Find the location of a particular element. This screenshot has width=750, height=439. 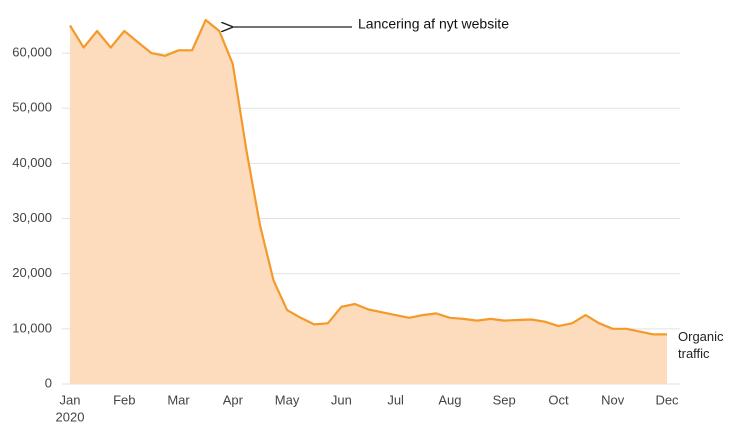

series-label: Organic traffic is located at coordinates (701, 345).